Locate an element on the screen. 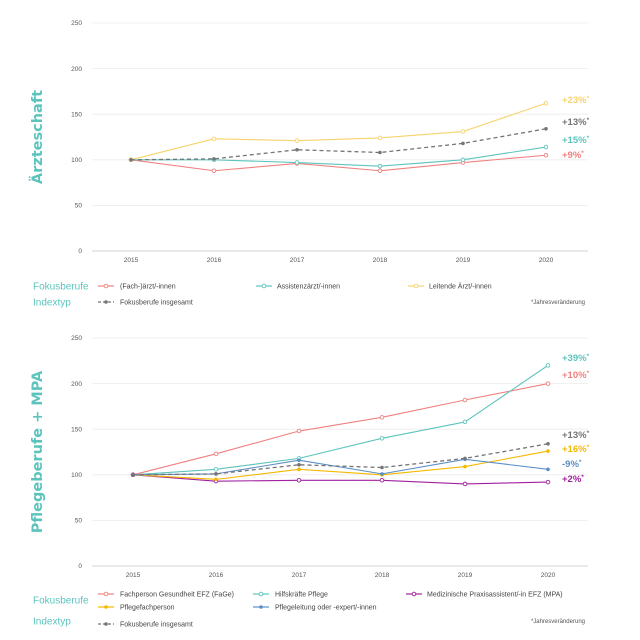 This screenshot has height=640, width=640. change-label: +23%* is located at coordinates (576, 100).